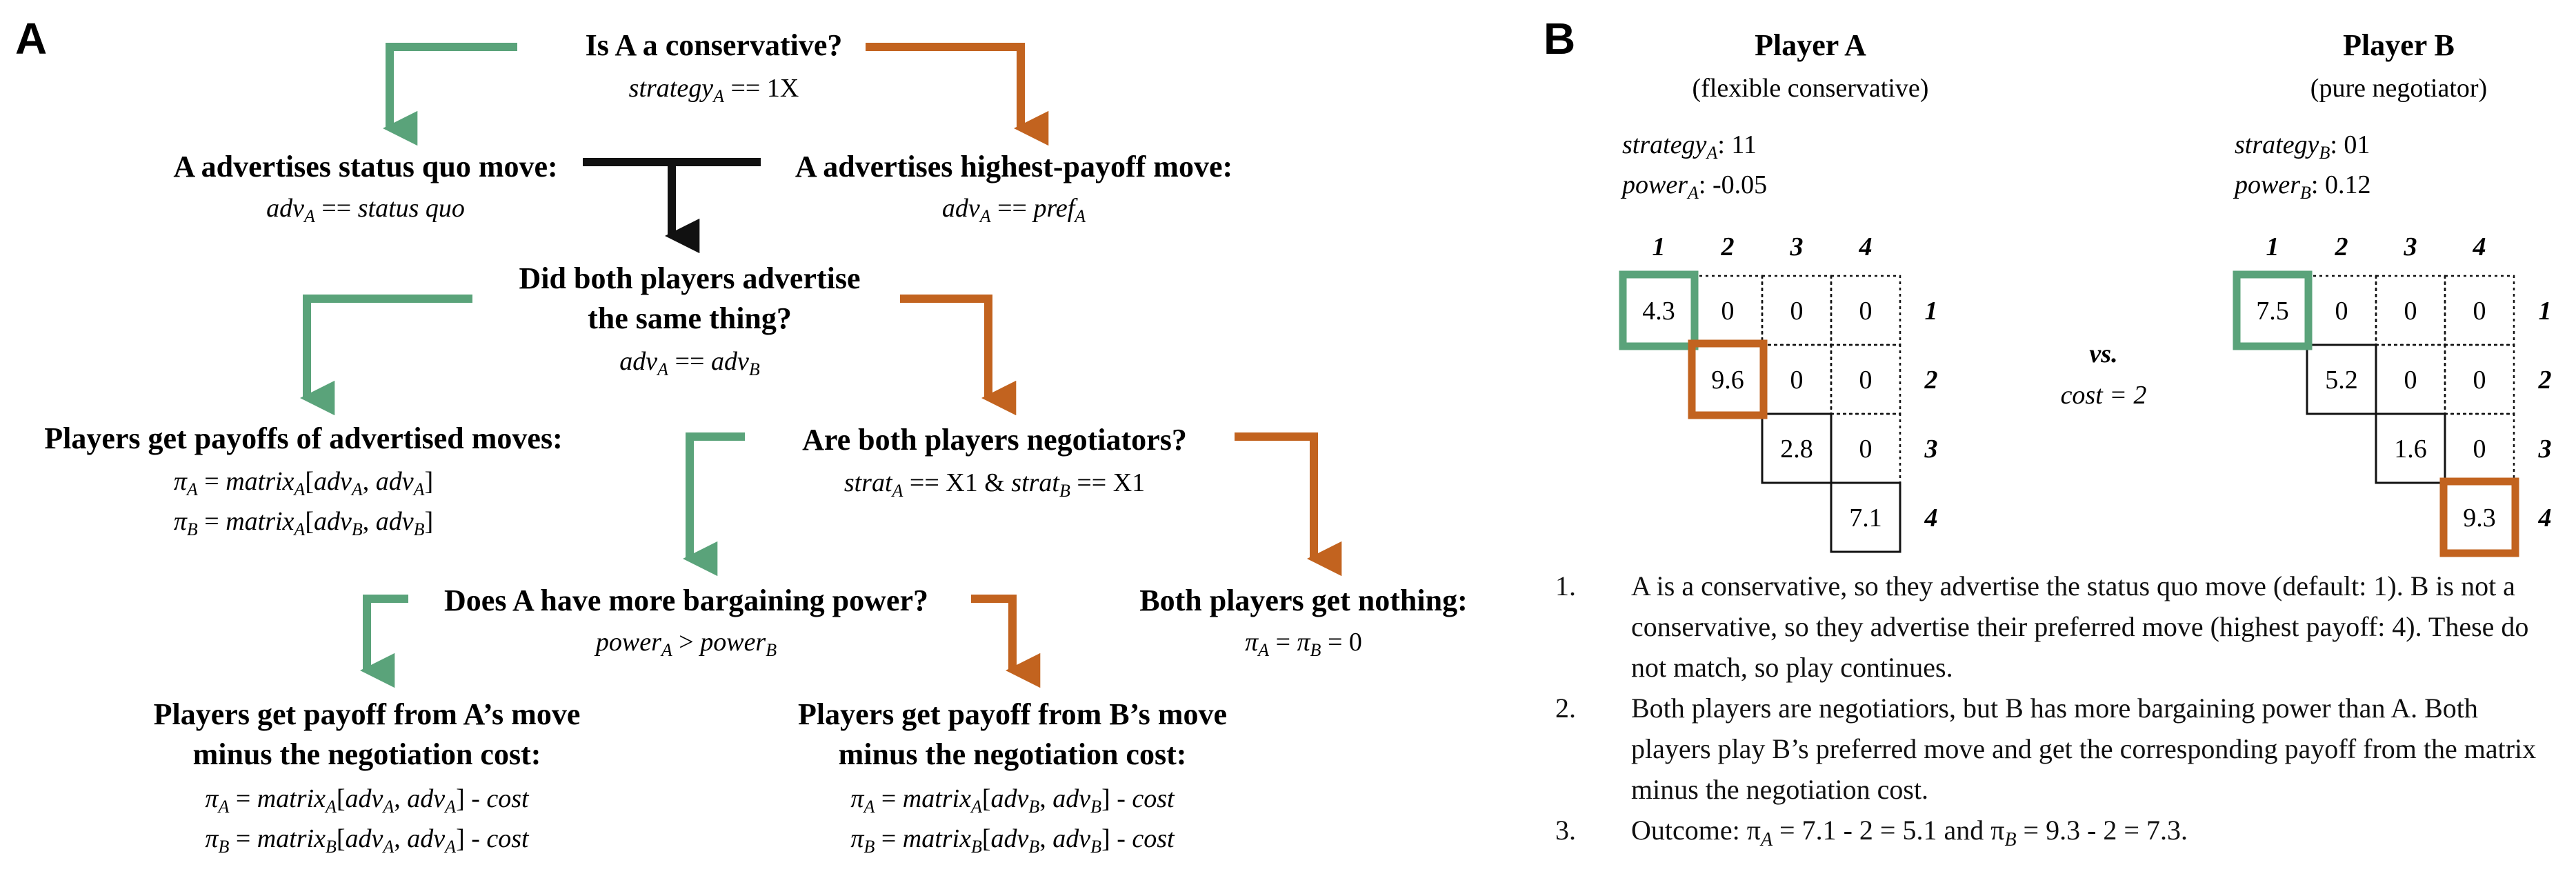 This screenshot has height=876, width=2576. Describe the element at coordinates (2103, 353) in the screenshot. I see `vs-label: vs.` at that location.